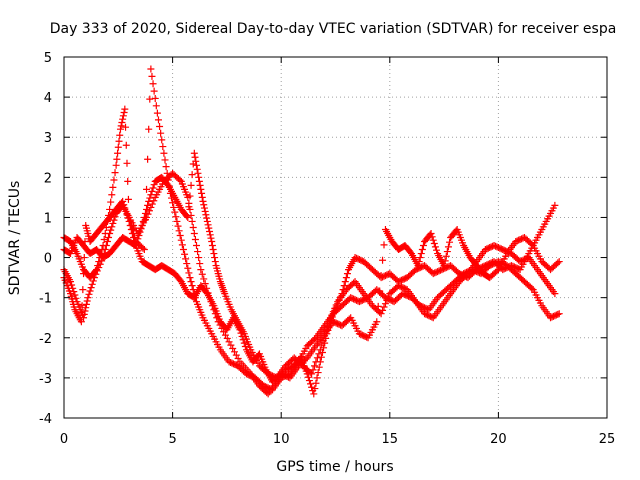 The width and height of the screenshot is (640, 480). Describe the element at coordinates (48, 58) in the screenshot. I see `y-tick-label: 5` at that location.